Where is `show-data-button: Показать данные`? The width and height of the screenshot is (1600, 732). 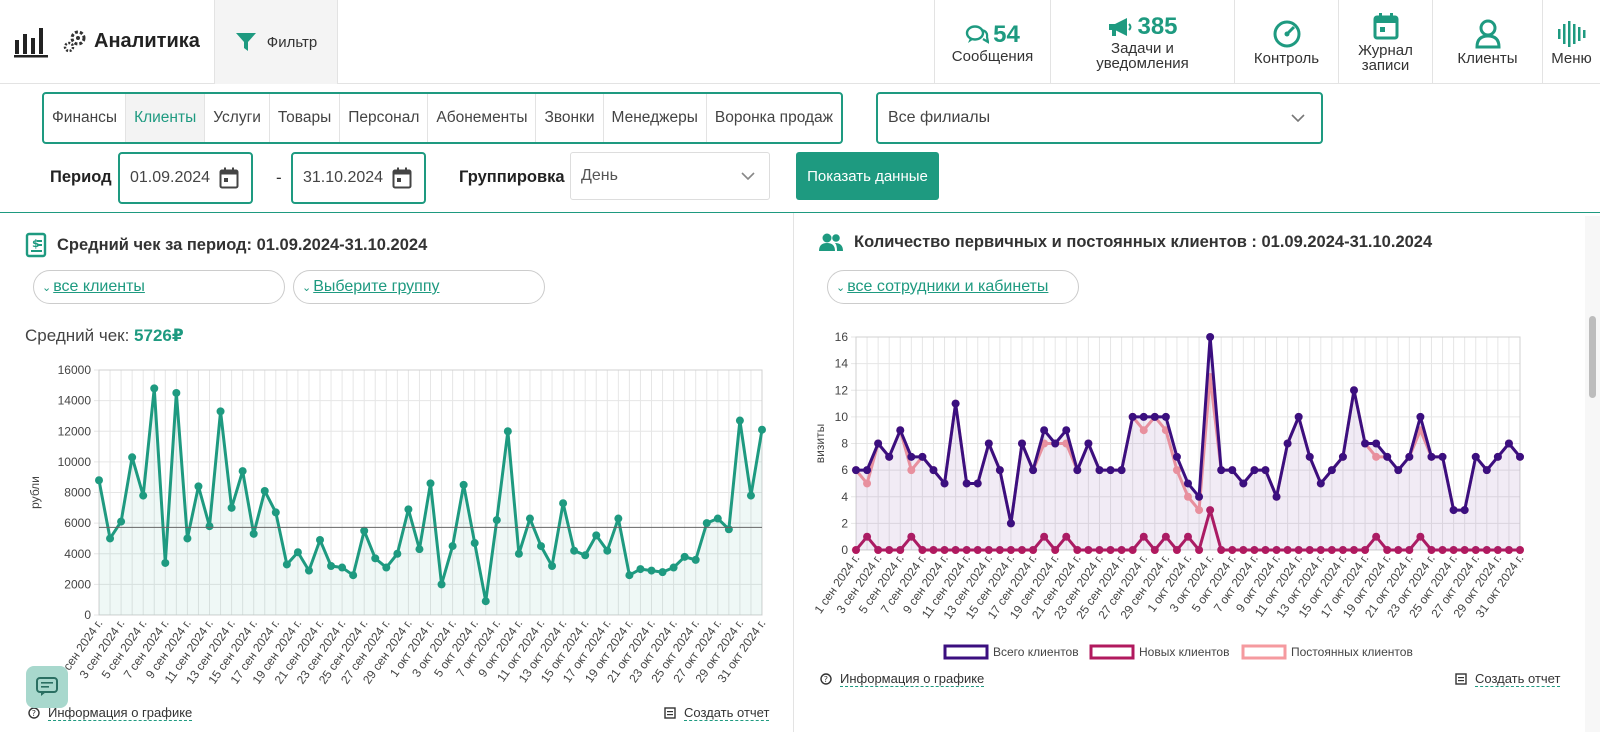 show-data-button: Показать данные is located at coordinates (867, 176).